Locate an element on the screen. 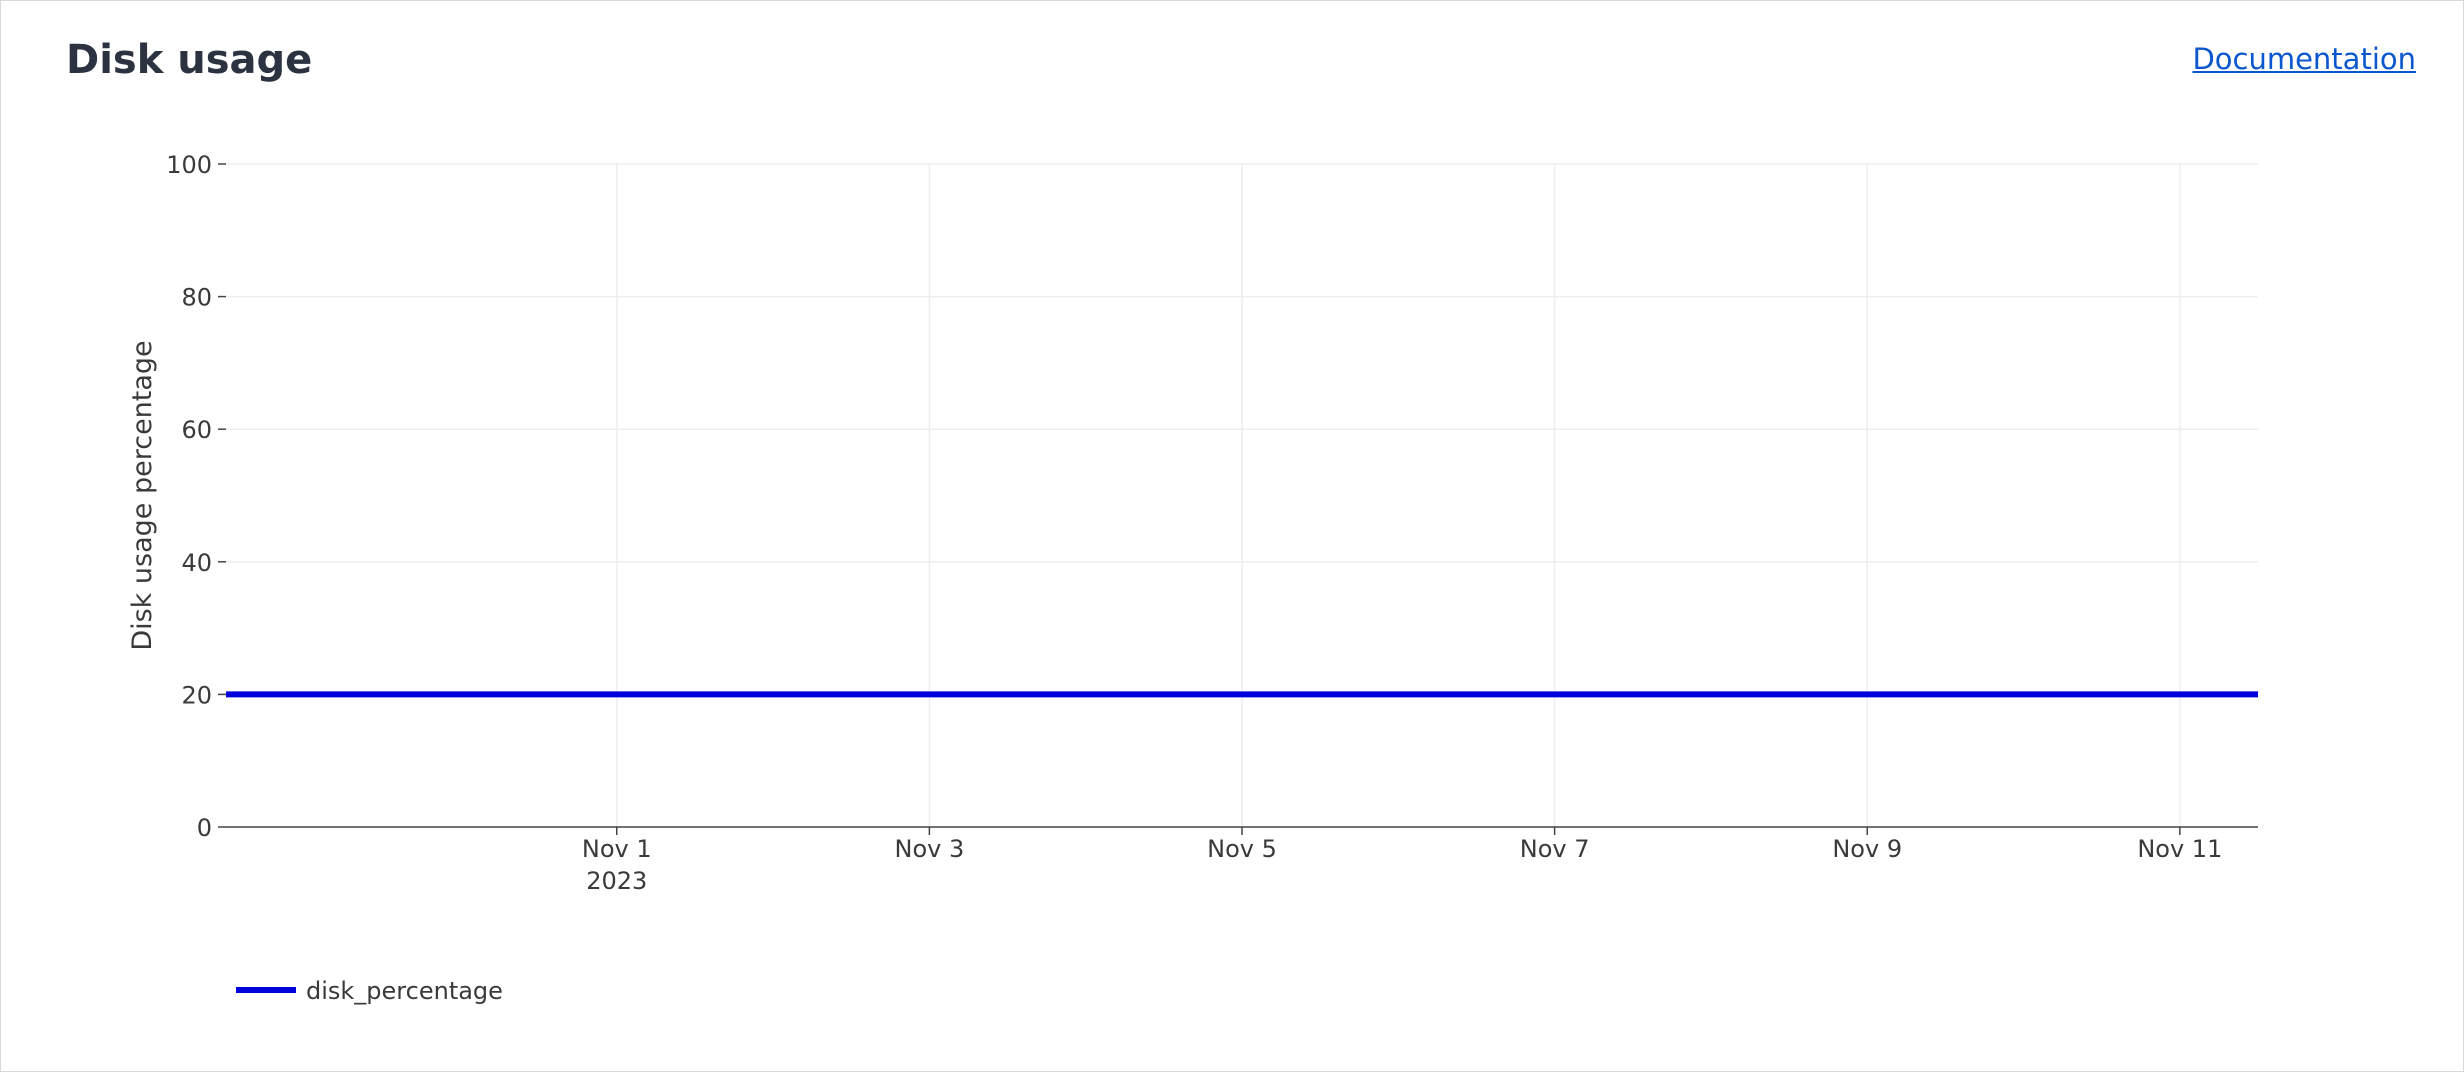 The height and width of the screenshot is (1072, 2464). legend-item-disk_percentage: disk_percentage is located at coordinates (369, 991).